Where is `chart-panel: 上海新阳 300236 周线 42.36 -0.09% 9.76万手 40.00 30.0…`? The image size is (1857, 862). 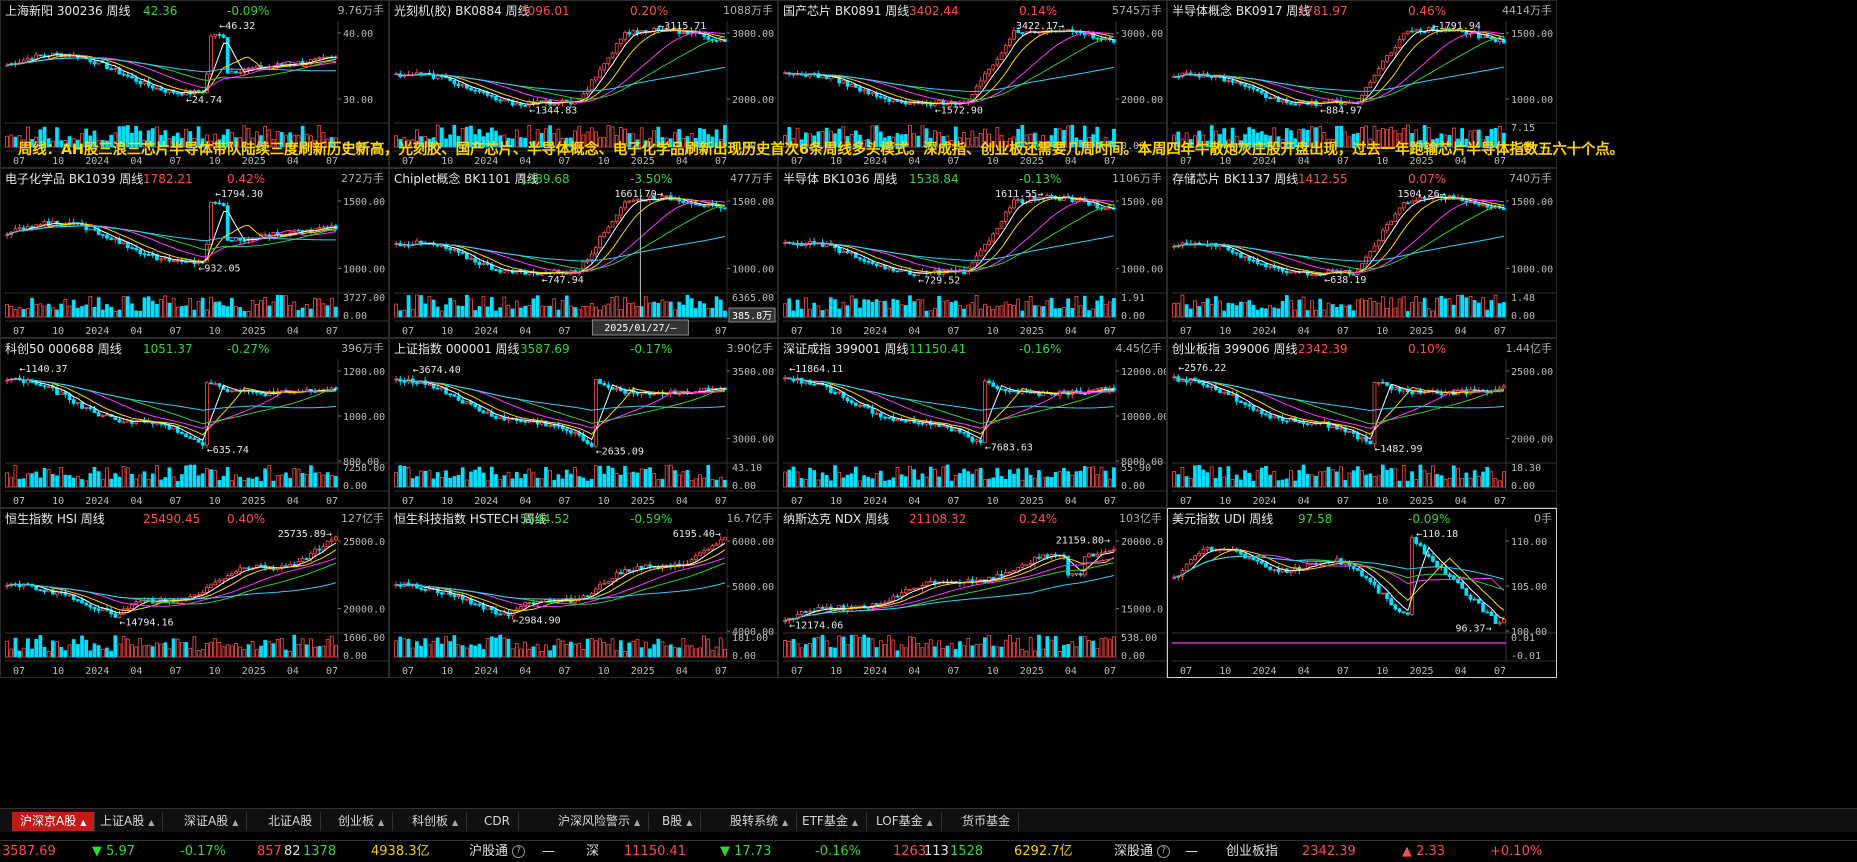 chart-panel: 上海新阳 300236 周线 42.36 -0.09% 9.76万手 40.00 30.0… is located at coordinates (194, 84).